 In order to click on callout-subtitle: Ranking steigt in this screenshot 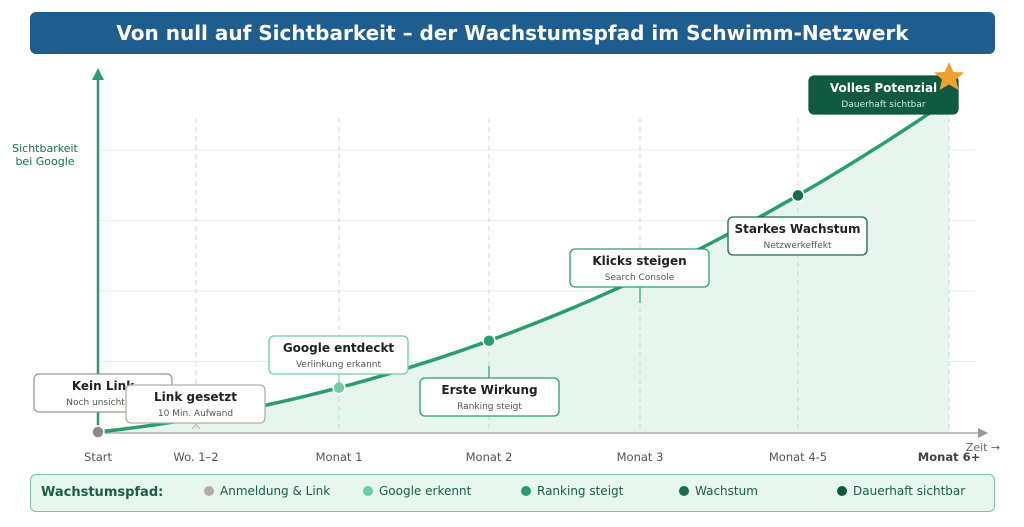, I will do `click(489, 407)`.